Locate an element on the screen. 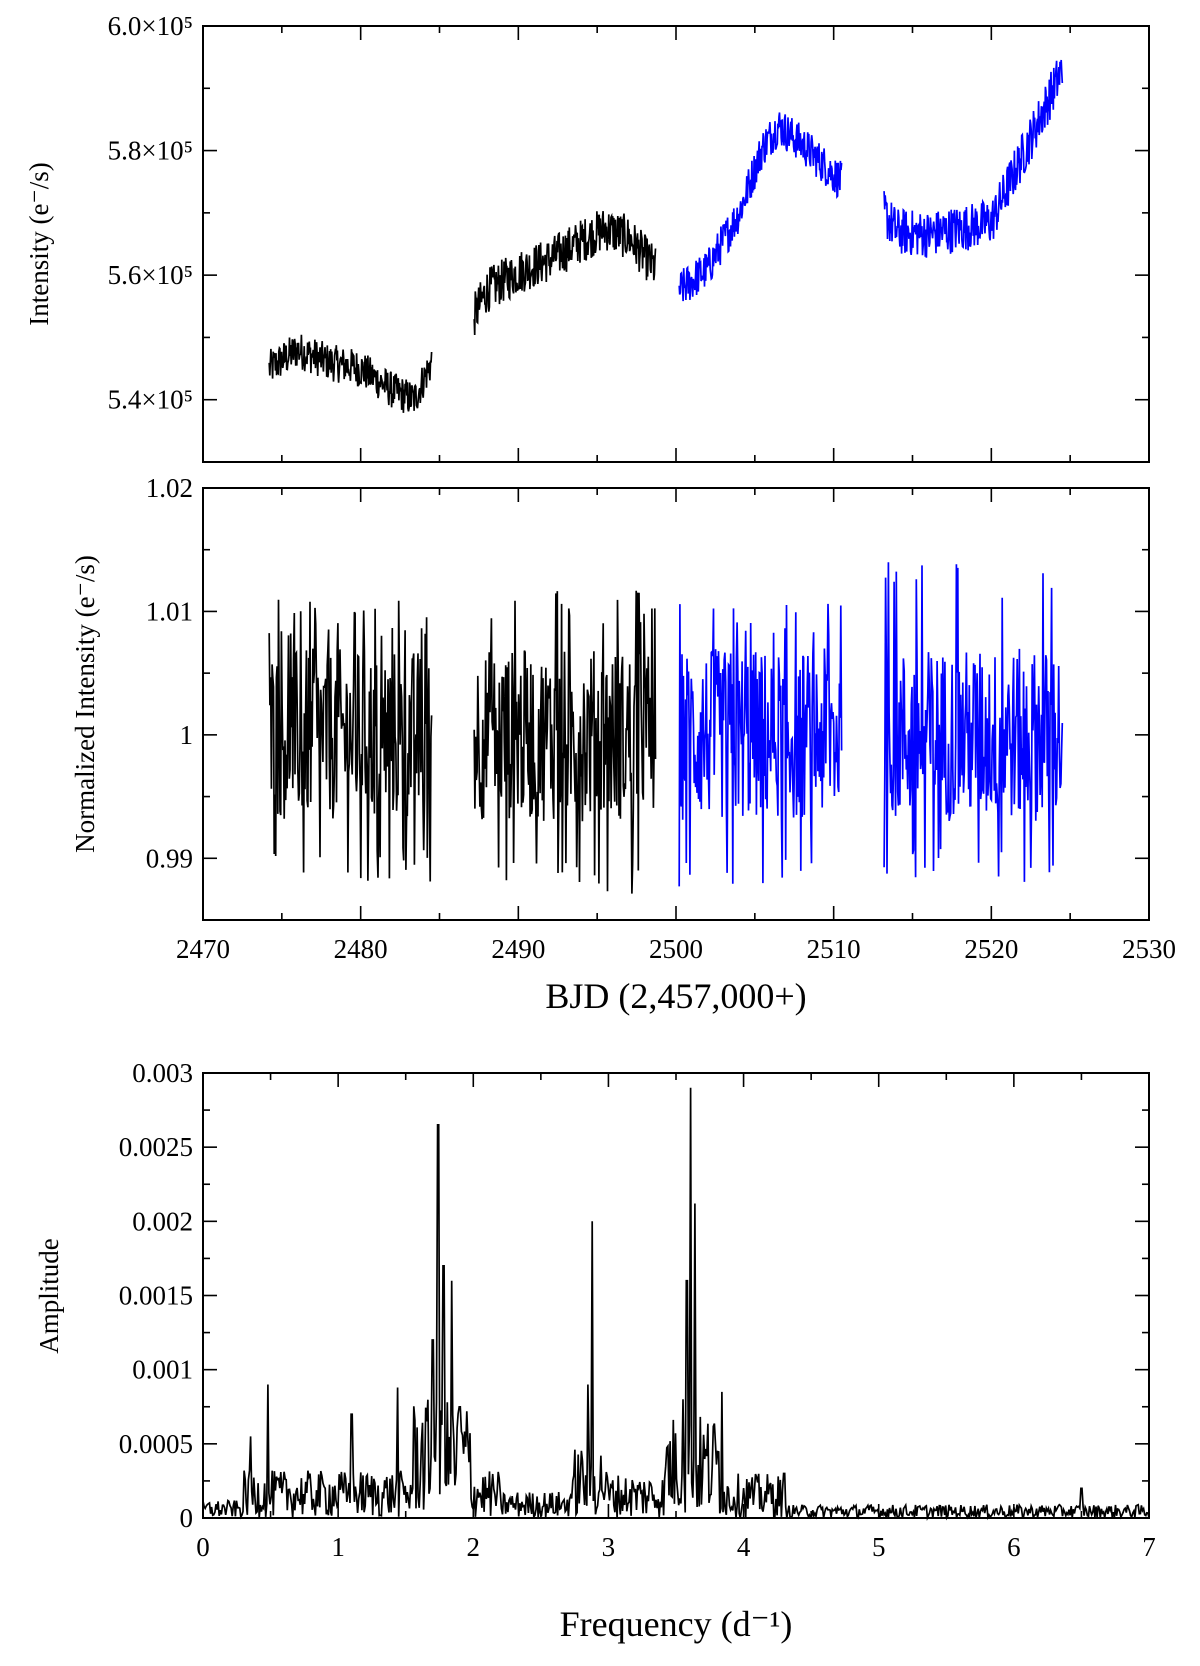 This screenshot has width=1200, height=1666. y-tick-label: 0 is located at coordinates (187, 1518).